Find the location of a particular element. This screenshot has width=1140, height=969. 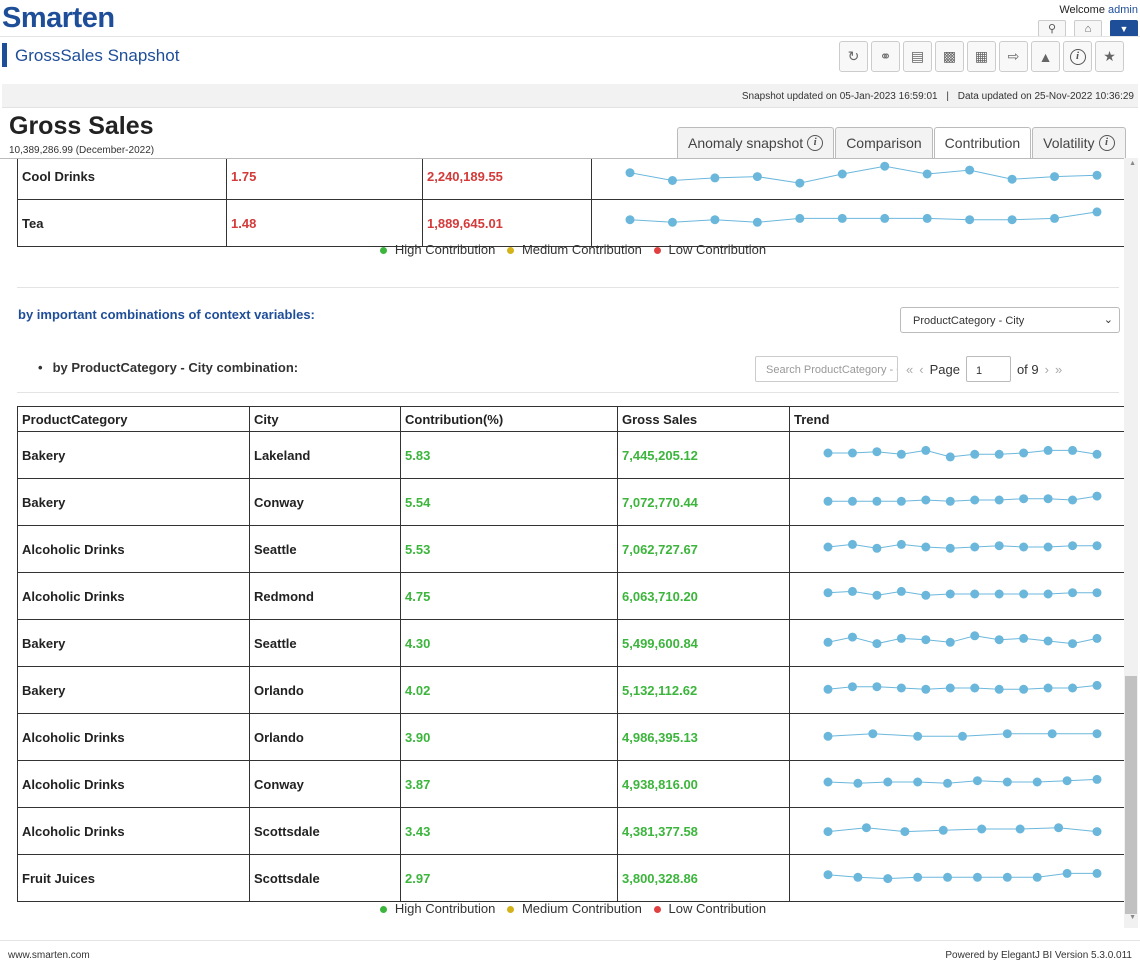

save-button: ▤ is located at coordinates (917, 56).